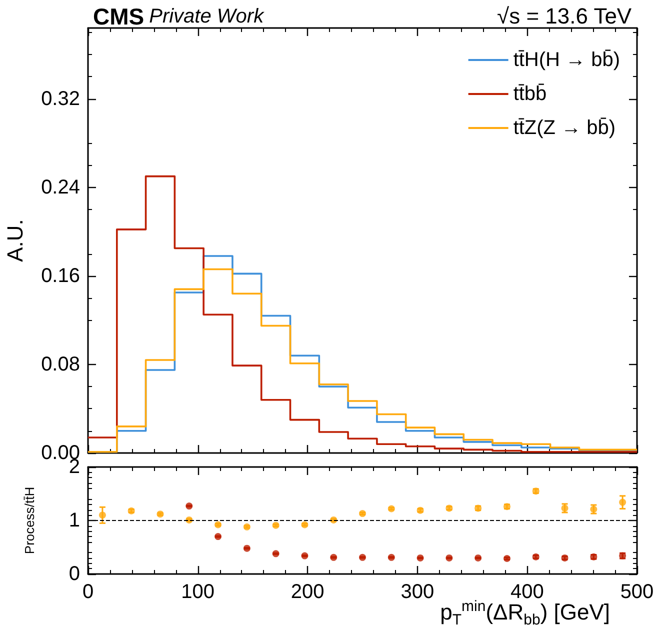  What do you see at coordinates (60, 187) in the screenshot?
I see `y-tick-label: 0.24` at bounding box center [60, 187].